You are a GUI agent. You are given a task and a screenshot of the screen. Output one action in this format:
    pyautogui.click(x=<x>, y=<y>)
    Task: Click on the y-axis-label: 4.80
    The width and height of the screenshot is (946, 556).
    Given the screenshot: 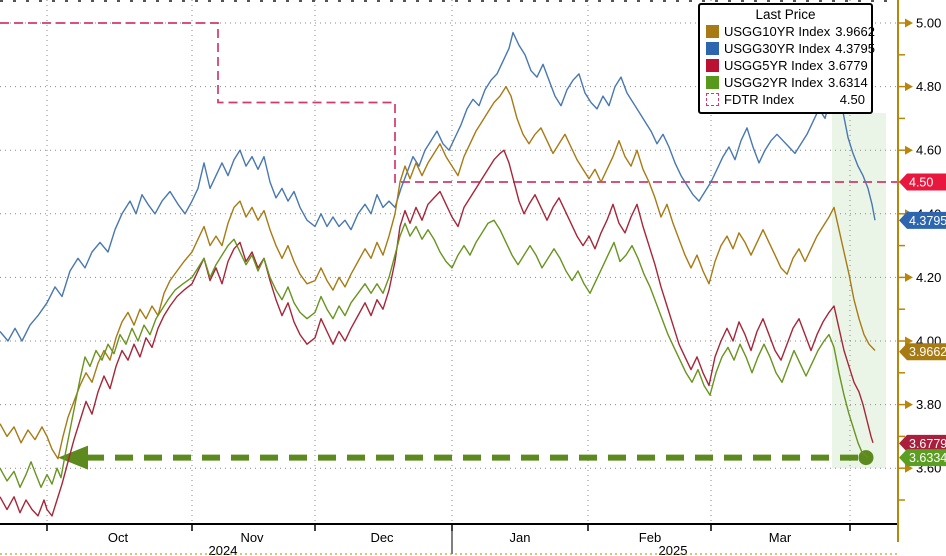 What is the action you would take?
    pyautogui.click(x=928, y=86)
    